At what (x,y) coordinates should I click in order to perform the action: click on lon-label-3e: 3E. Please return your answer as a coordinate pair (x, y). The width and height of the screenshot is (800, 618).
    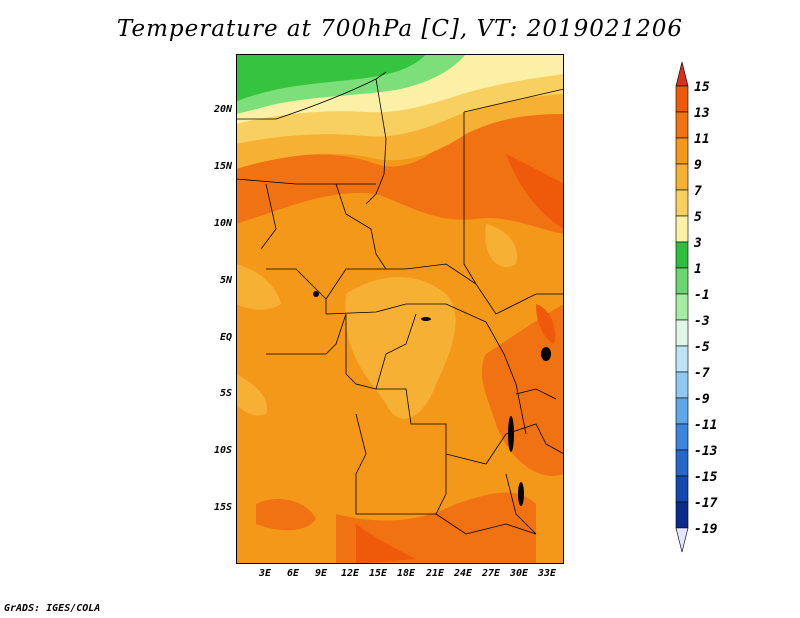
    Looking at the image, I should click on (265, 573).